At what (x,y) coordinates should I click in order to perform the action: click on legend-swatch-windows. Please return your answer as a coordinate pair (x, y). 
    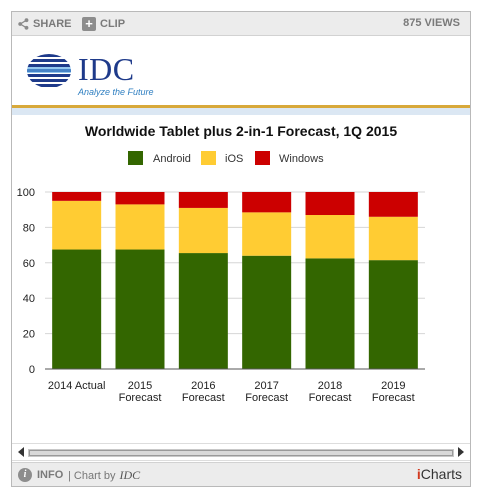
    Looking at the image, I should click on (262, 158).